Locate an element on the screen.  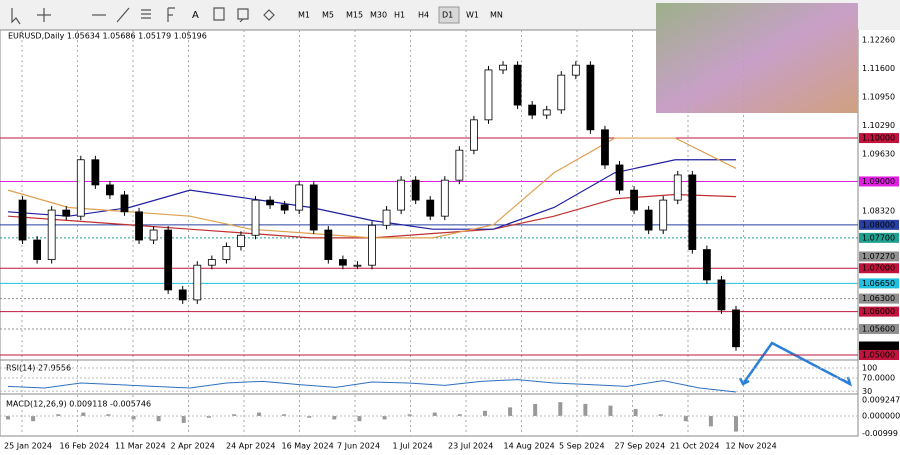
date-label: 5 Sep 2024 is located at coordinates (582, 446).